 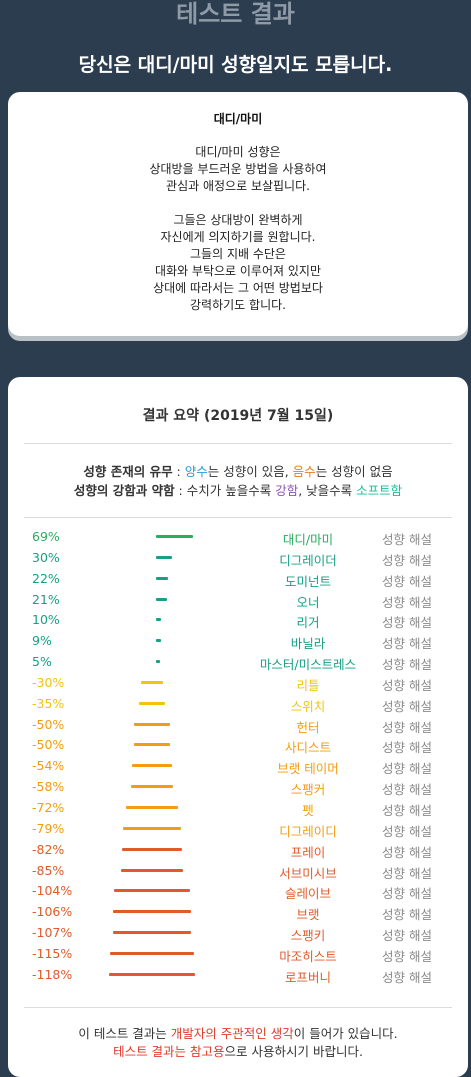 I want to click on tendency-percent: -85%, so click(x=48, y=870).